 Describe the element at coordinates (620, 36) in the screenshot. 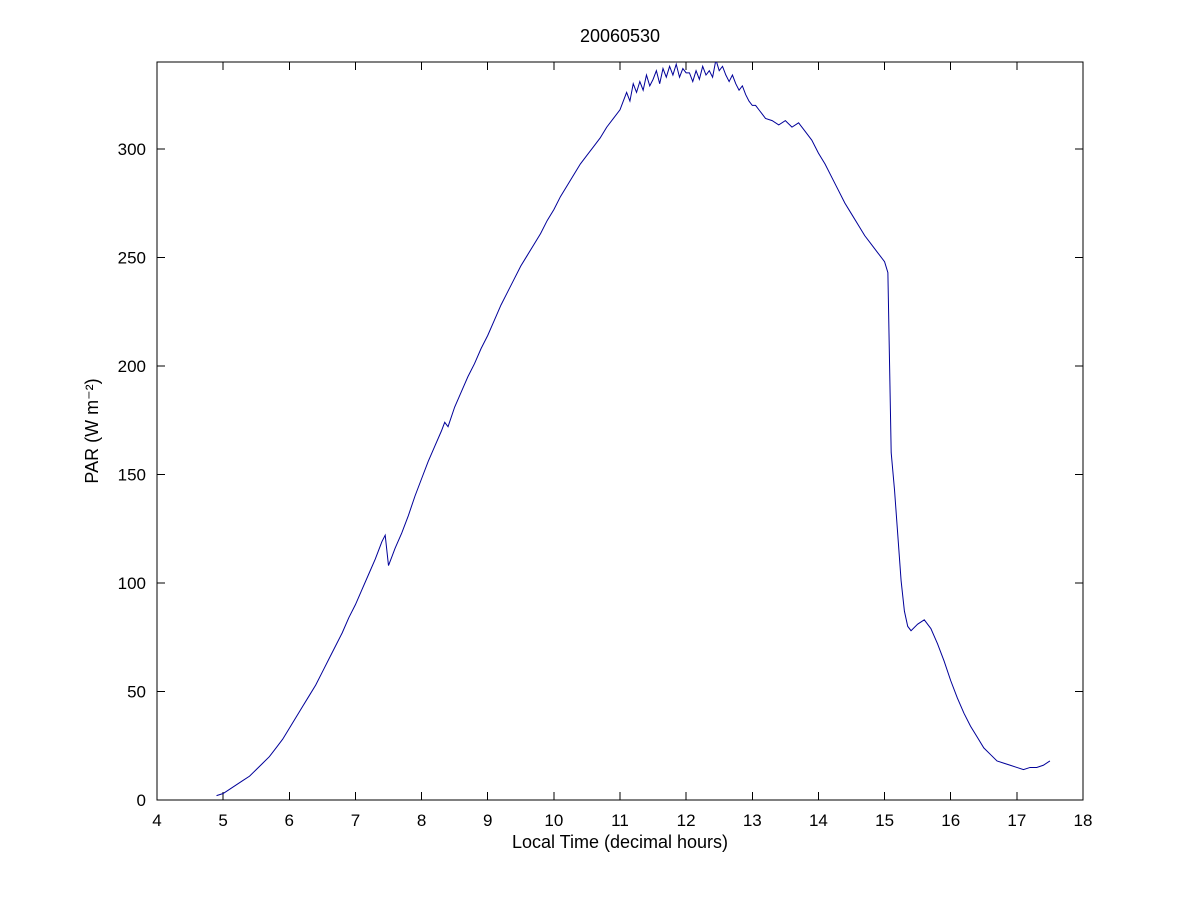

I see `chart-title: 20060530` at that location.